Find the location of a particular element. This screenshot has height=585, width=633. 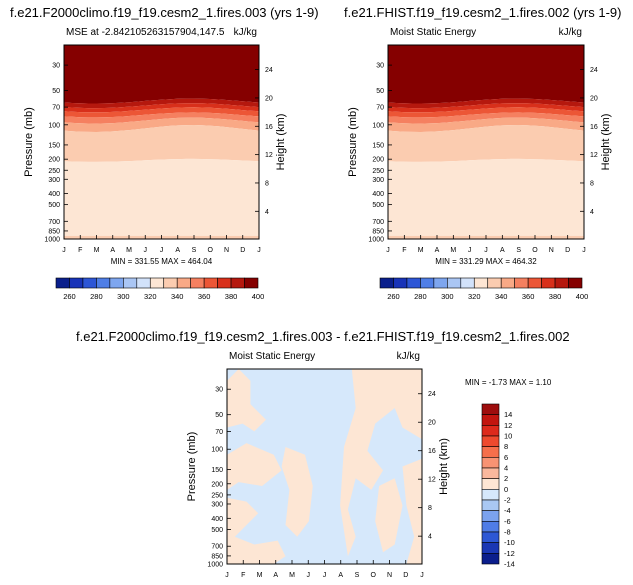

colorbar-label: 320 is located at coordinates (150, 296).